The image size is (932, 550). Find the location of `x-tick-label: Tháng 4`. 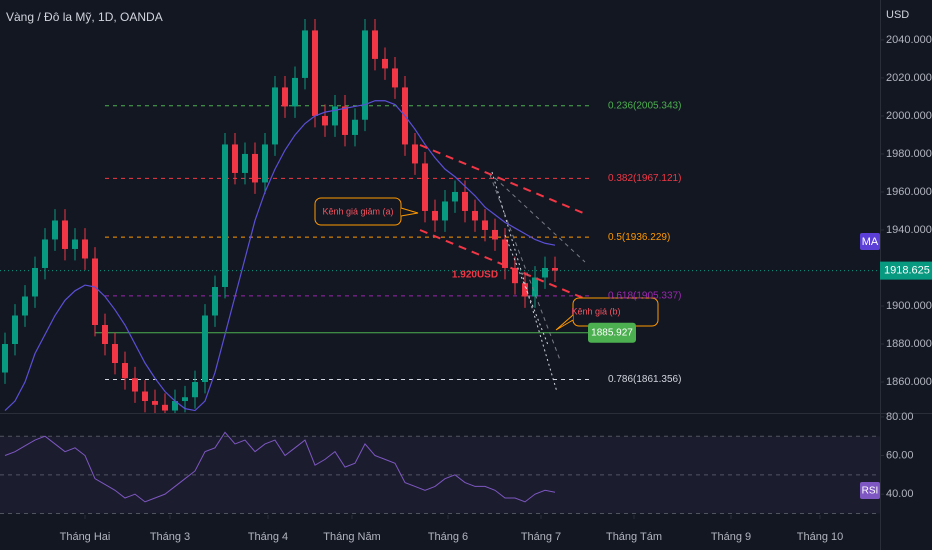

x-tick-label: Tháng 4 is located at coordinates (268, 537).